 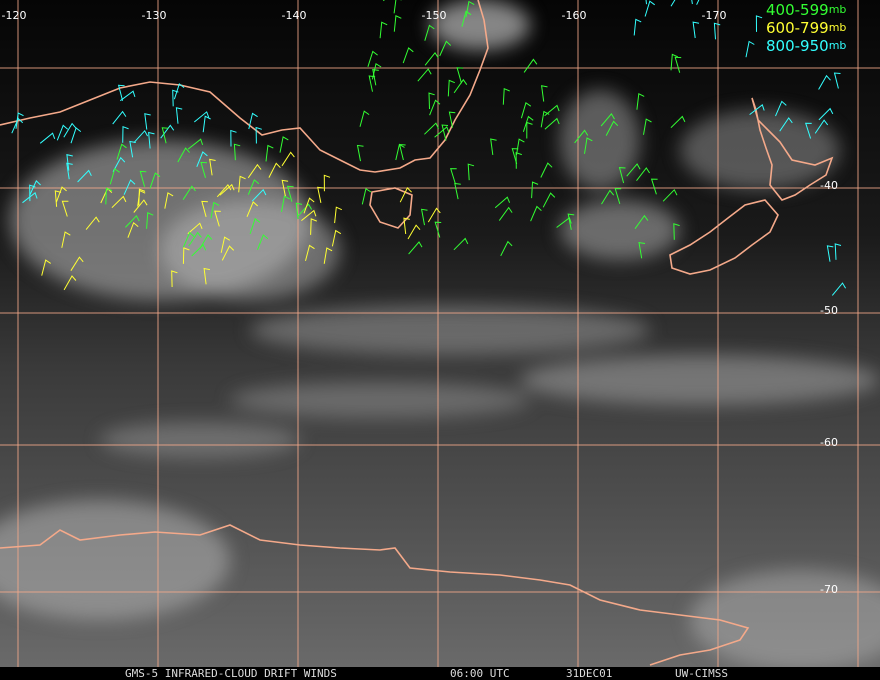 I want to click on latitude-labels: -40 -50 -60 -70, so click(x=829, y=387).